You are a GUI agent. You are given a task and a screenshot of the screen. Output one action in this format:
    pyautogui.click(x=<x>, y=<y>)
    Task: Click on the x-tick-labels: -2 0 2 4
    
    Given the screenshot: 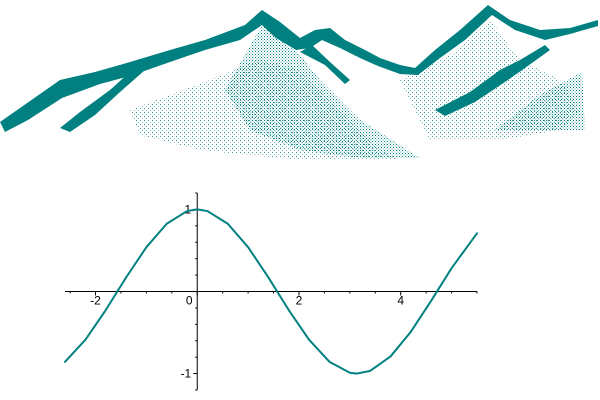 What is the action you would take?
    pyautogui.click(x=247, y=301)
    